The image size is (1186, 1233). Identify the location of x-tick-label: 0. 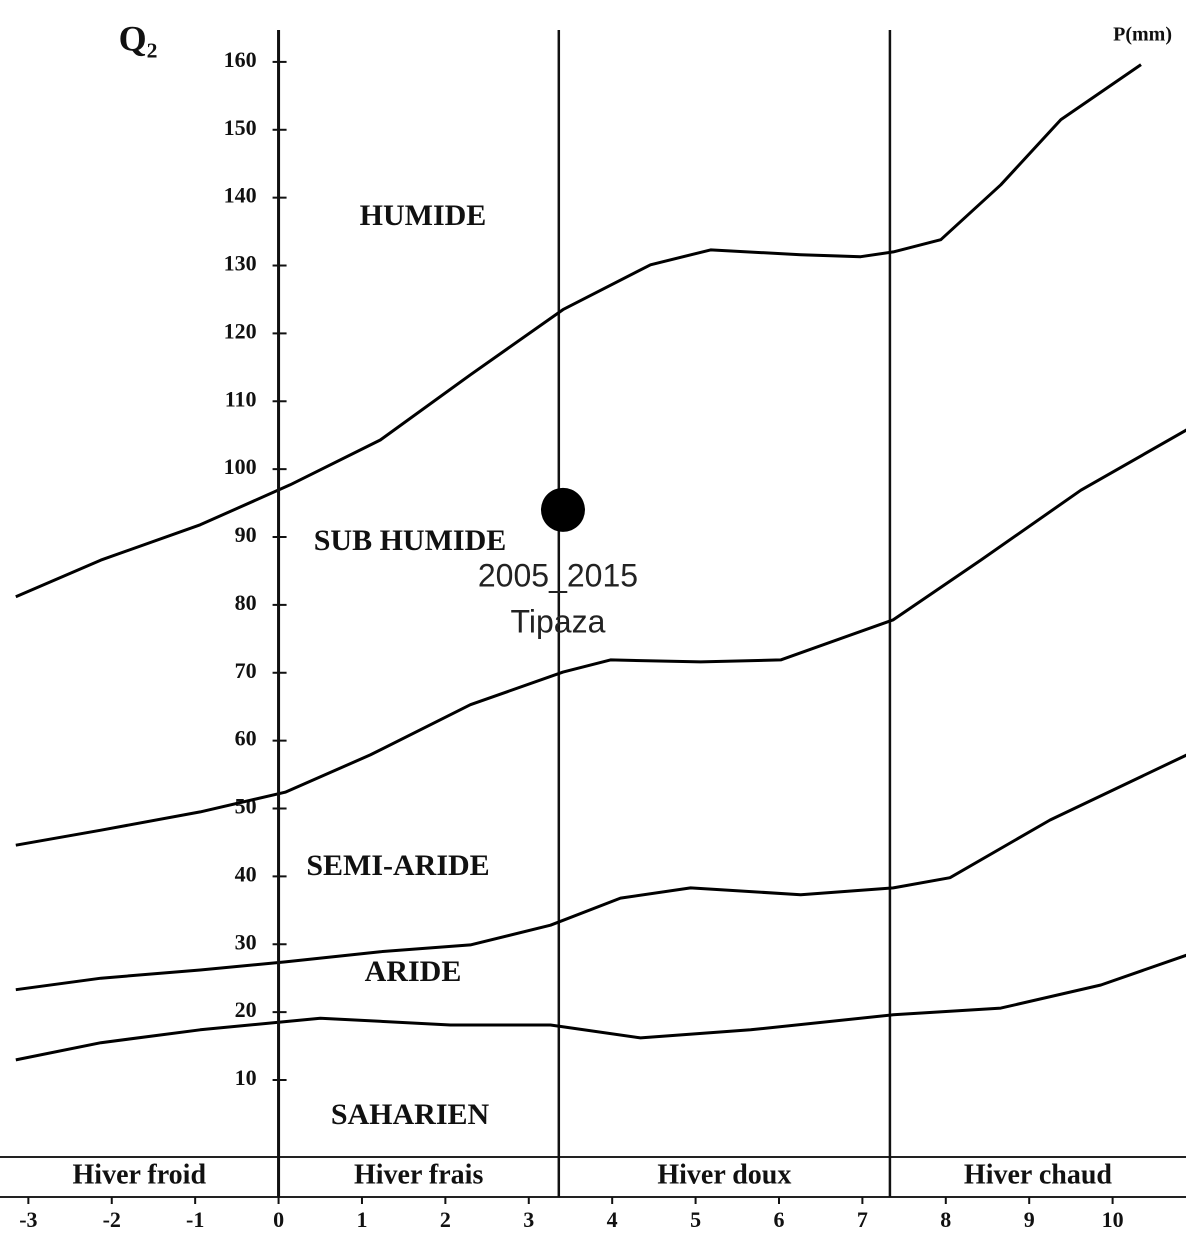
(278, 1219).